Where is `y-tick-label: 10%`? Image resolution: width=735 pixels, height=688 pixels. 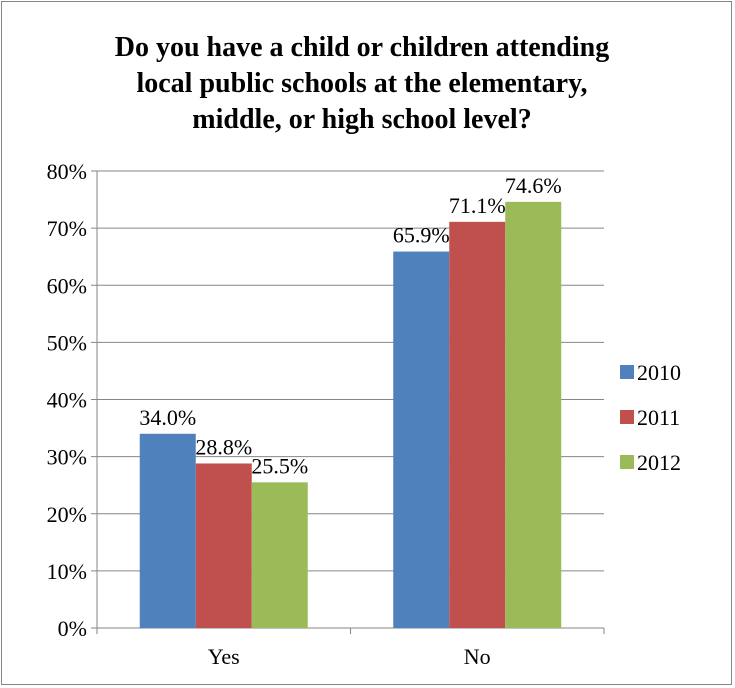 y-tick-label: 10% is located at coordinates (67, 571).